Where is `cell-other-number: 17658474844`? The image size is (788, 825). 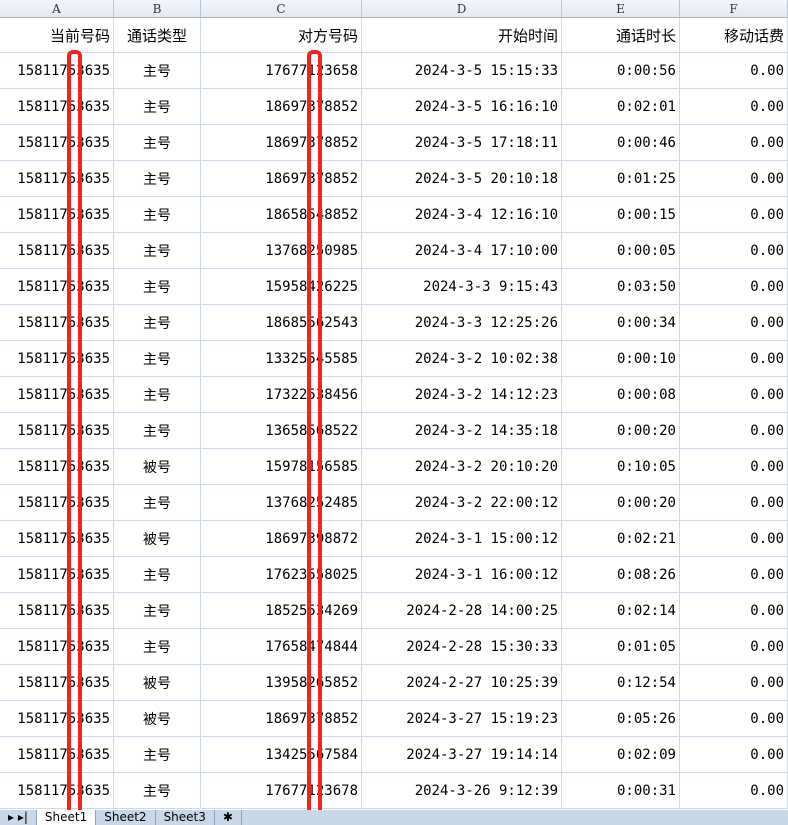
cell-other-number: 17658474844 is located at coordinates (281, 646).